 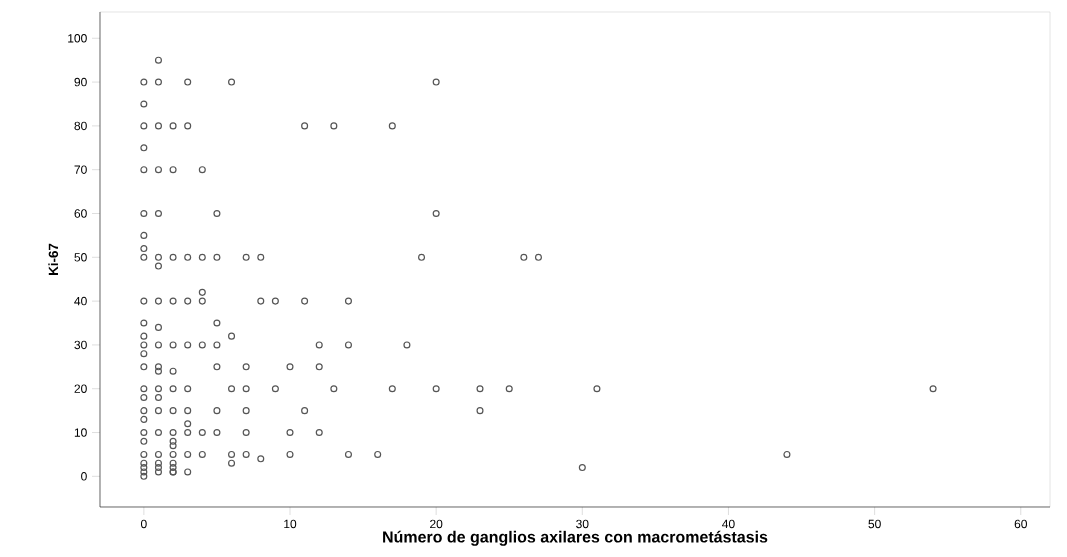 I want to click on y-tick-label: 80, so click(x=80, y=126).